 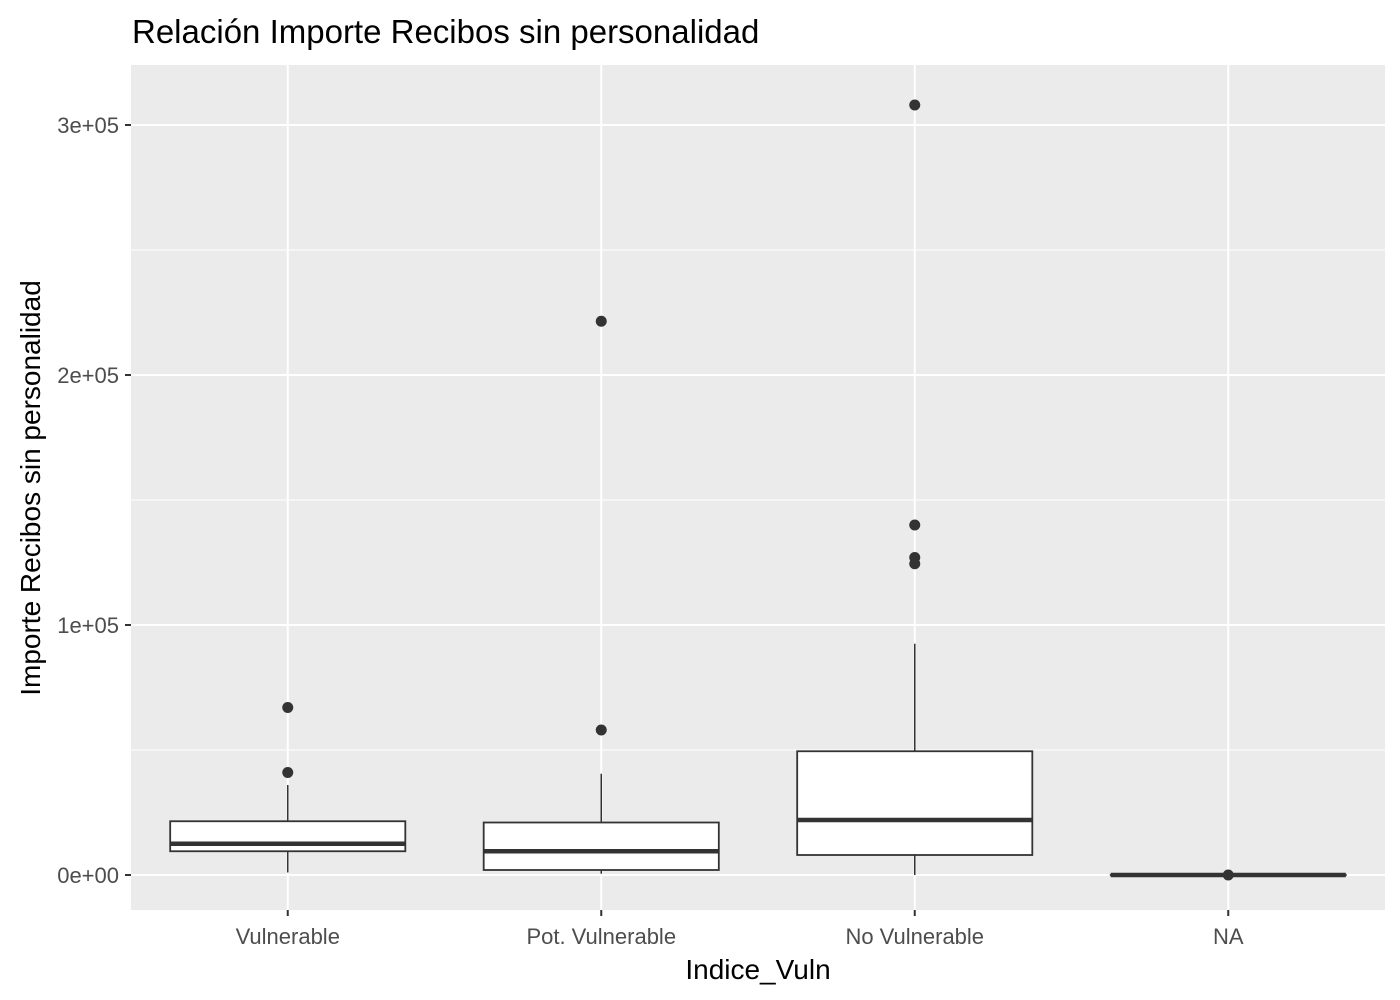 What do you see at coordinates (288, 787) in the screenshot?
I see `box-vulnerable` at bounding box center [288, 787].